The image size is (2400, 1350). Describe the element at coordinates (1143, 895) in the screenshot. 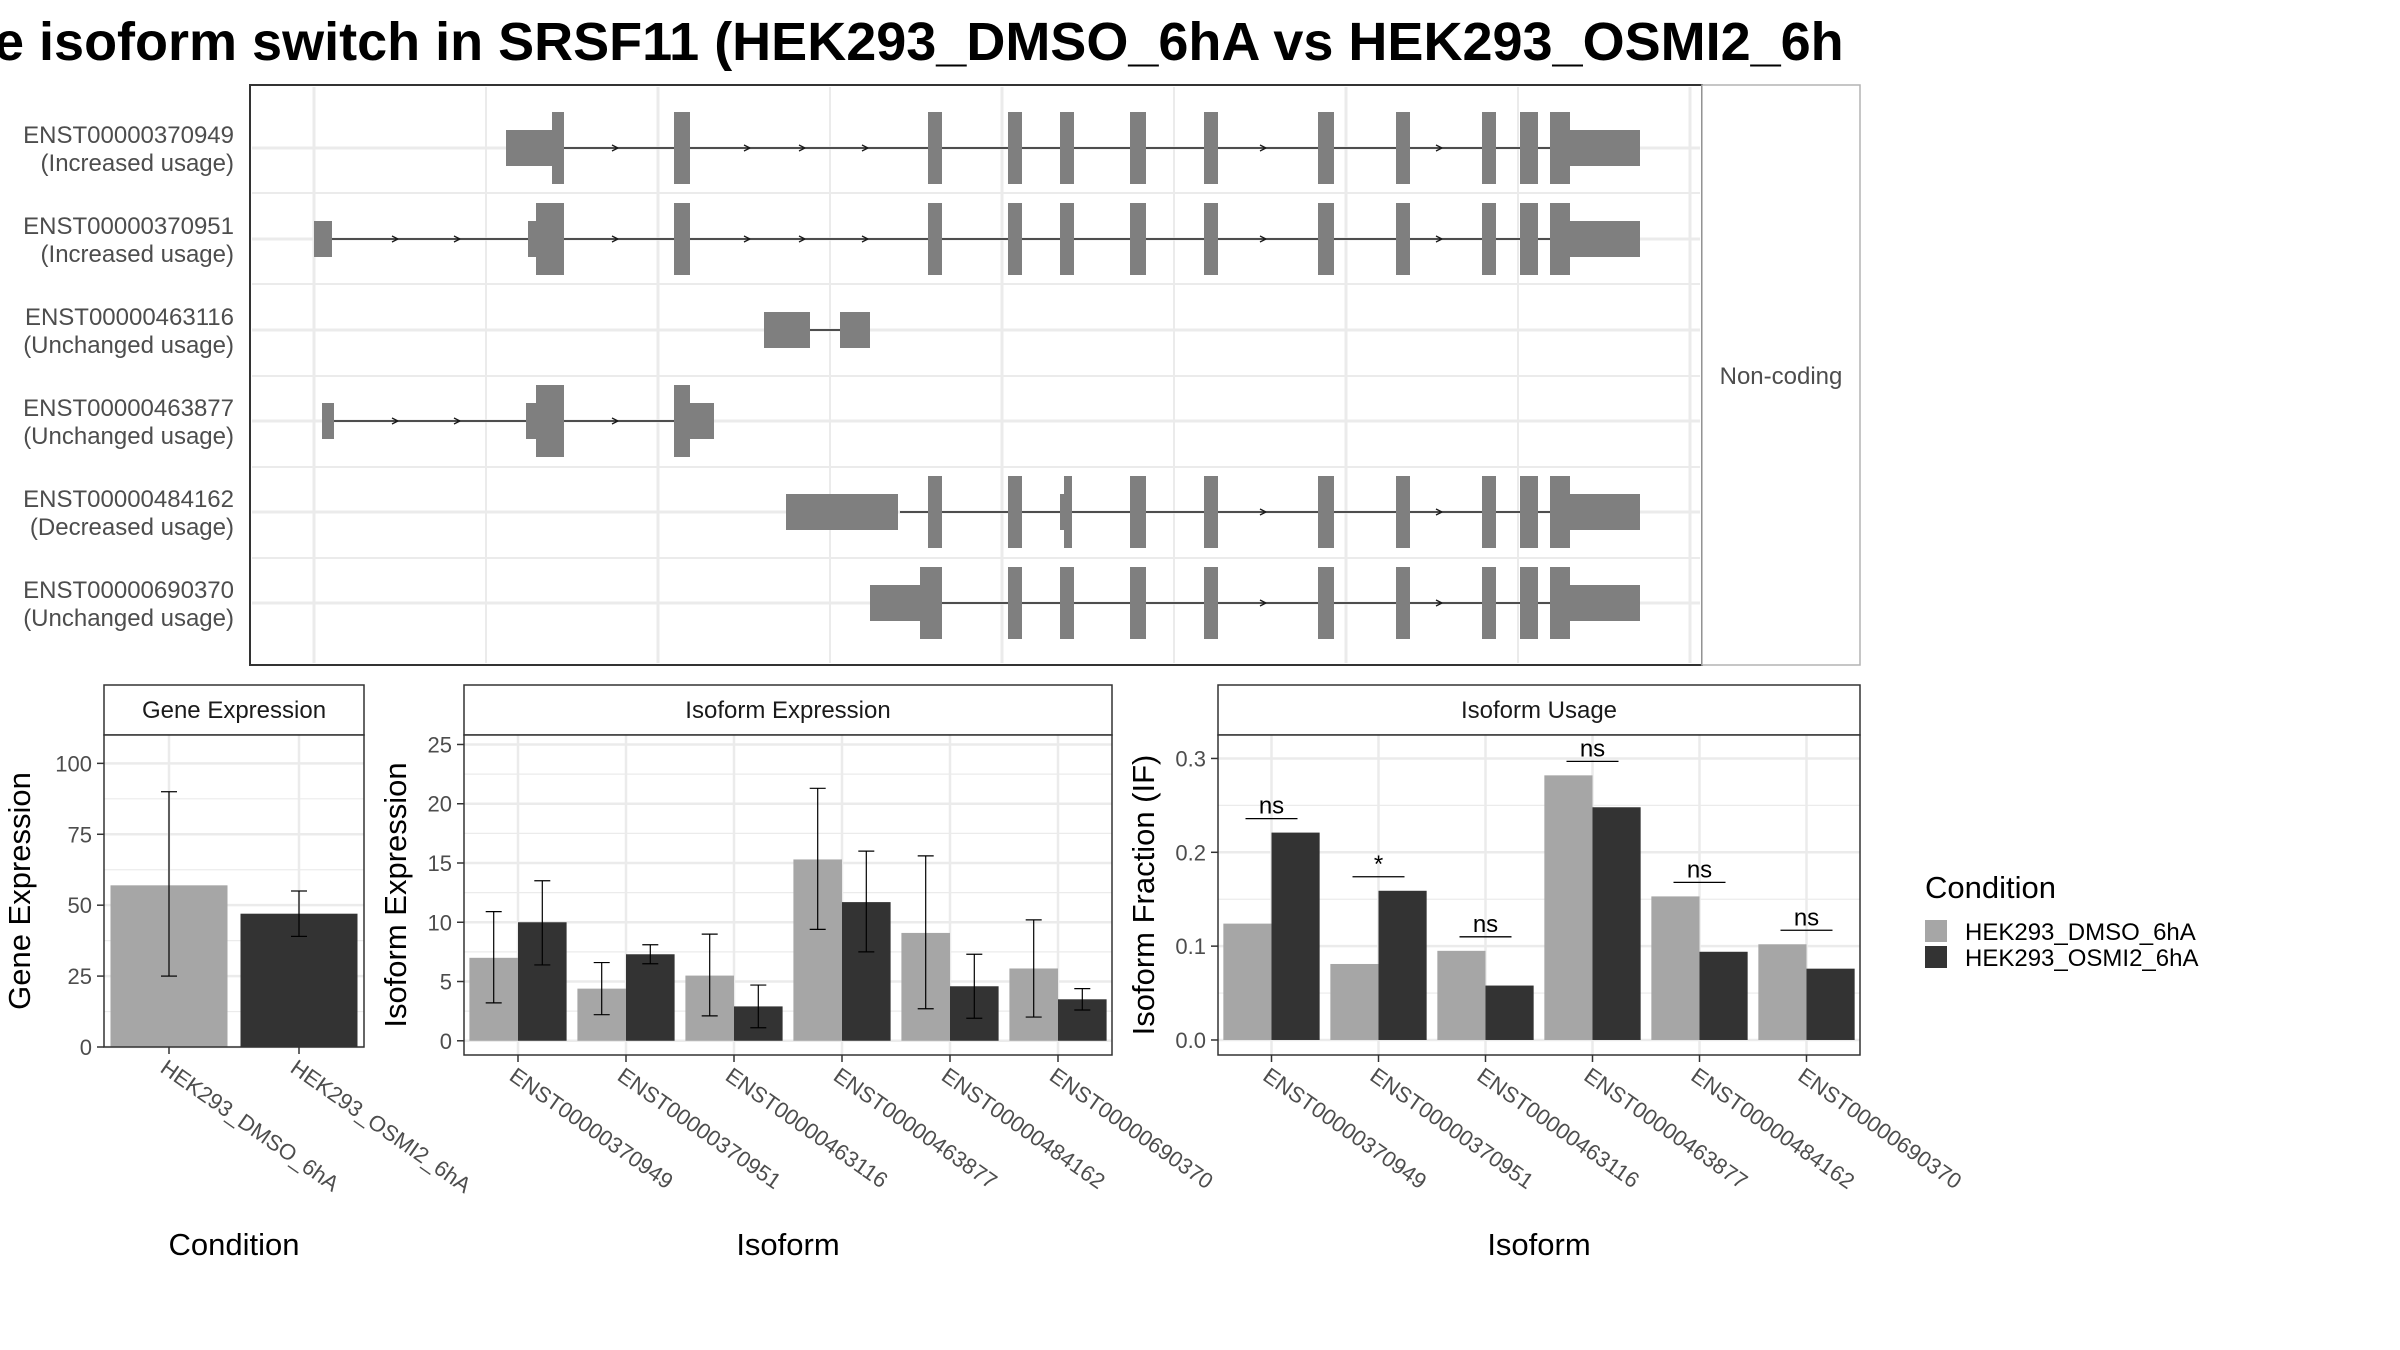

I see `y-axis-title: Isoform Fraction (IF)` at that location.